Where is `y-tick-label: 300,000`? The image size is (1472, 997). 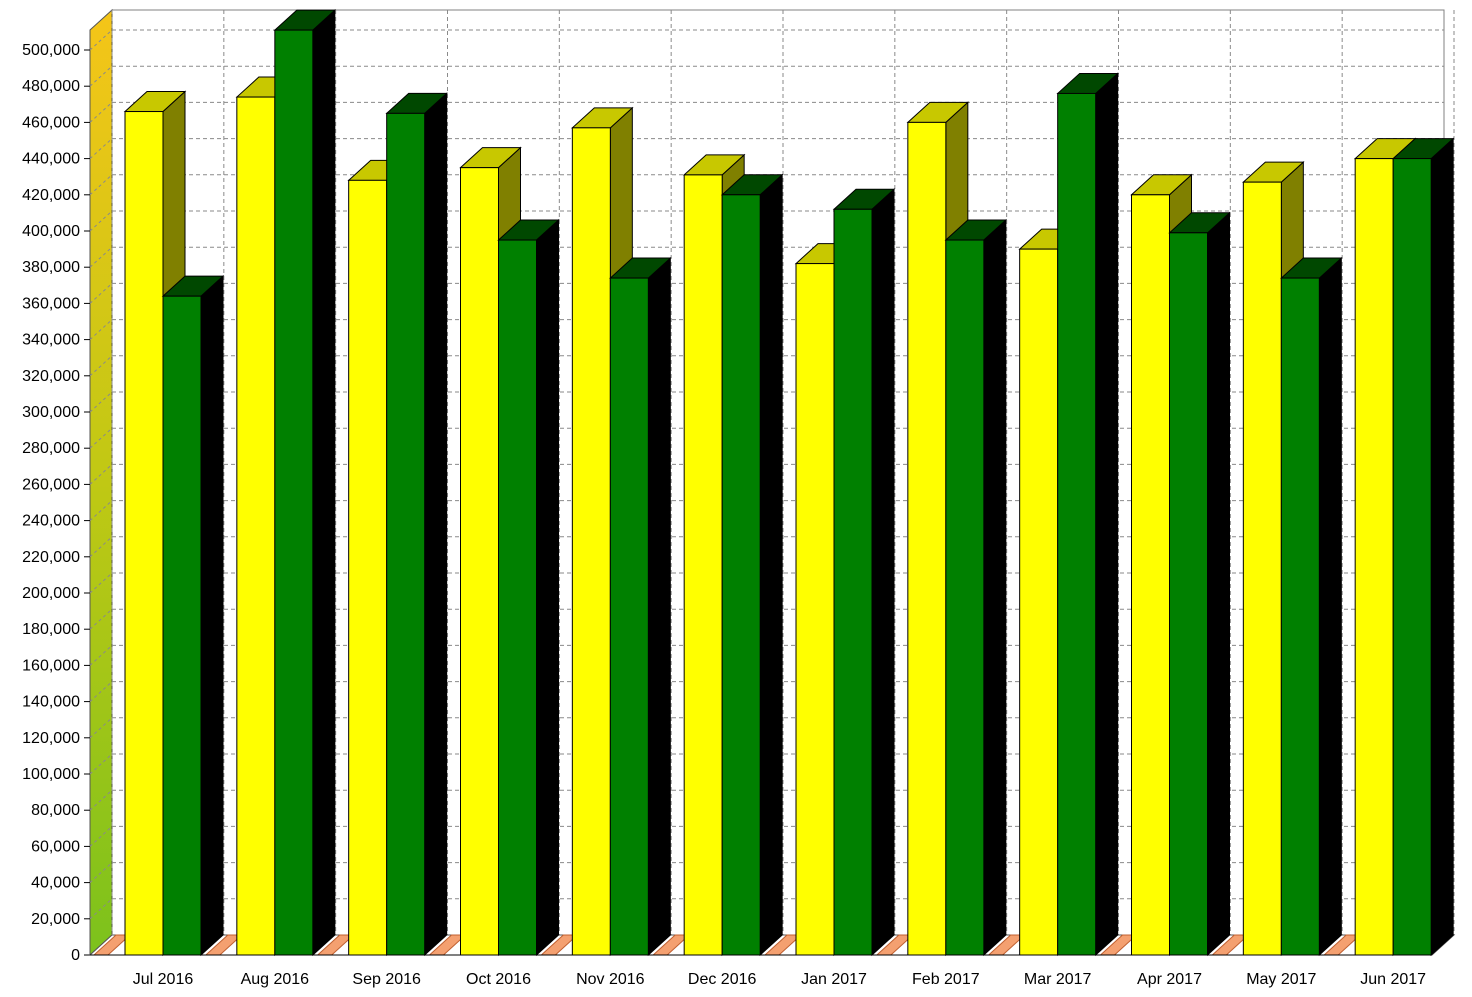 y-tick-label: 300,000 is located at coordinates (51, 412).